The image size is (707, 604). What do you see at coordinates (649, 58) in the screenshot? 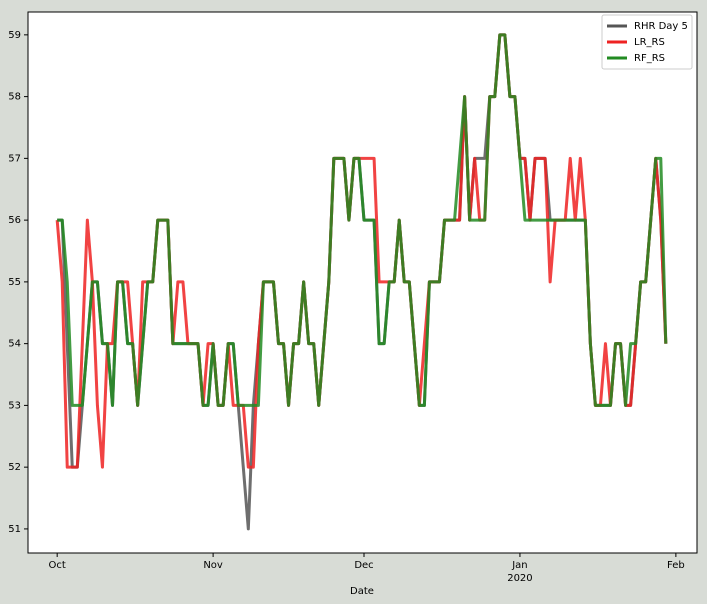
I see `legend-label: RF_RS` at bounding box center [649, 58].